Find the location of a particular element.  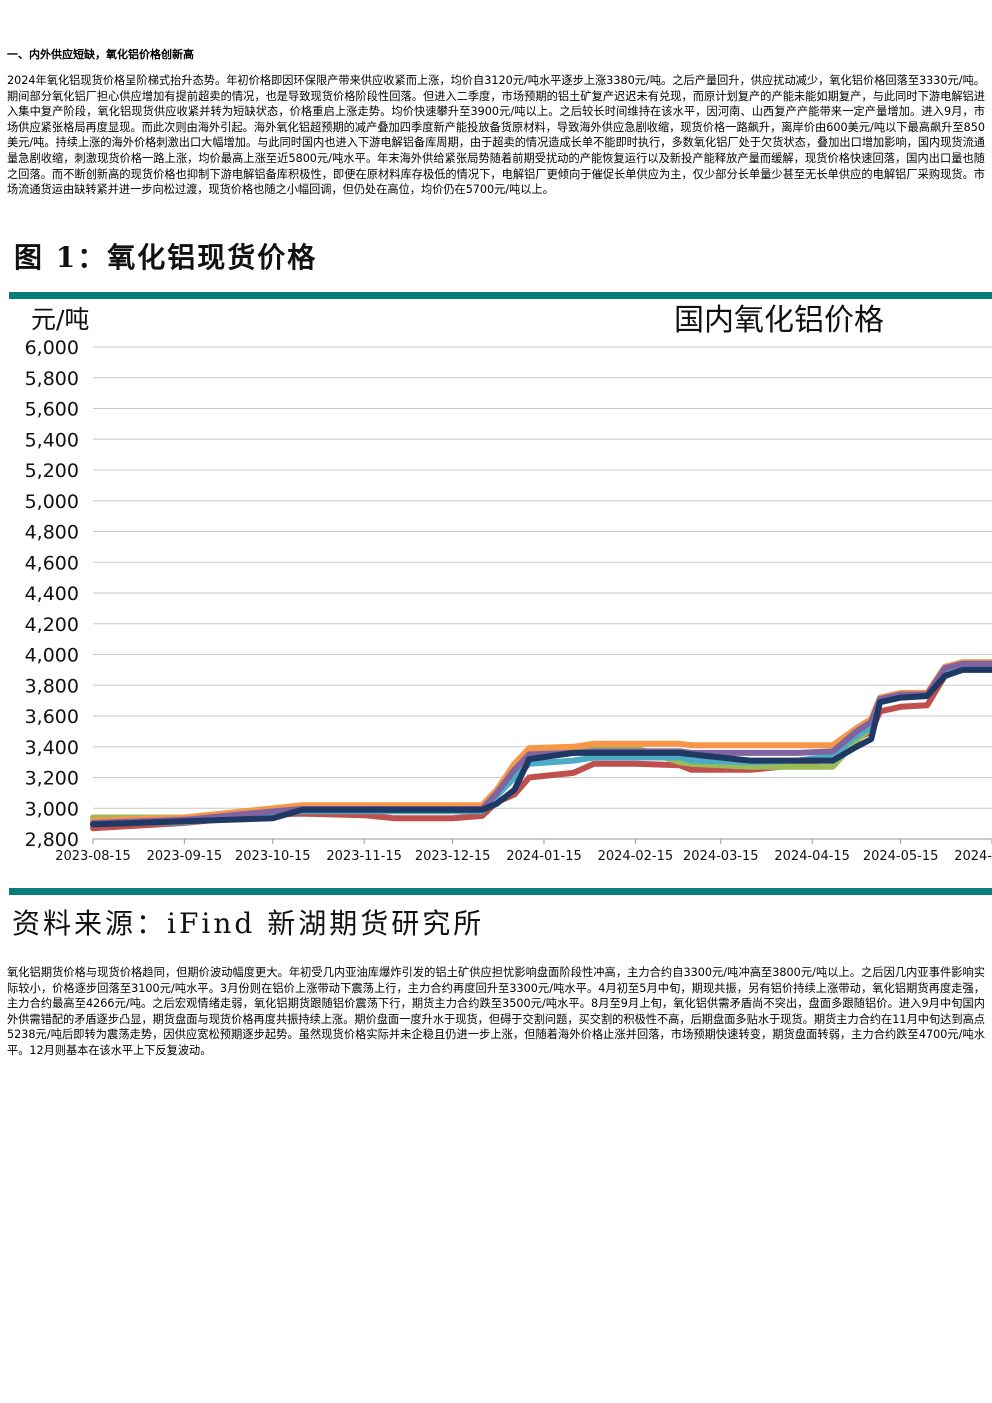

x-tick-label: 2024-02-15 is located at coordinates (636, 856).